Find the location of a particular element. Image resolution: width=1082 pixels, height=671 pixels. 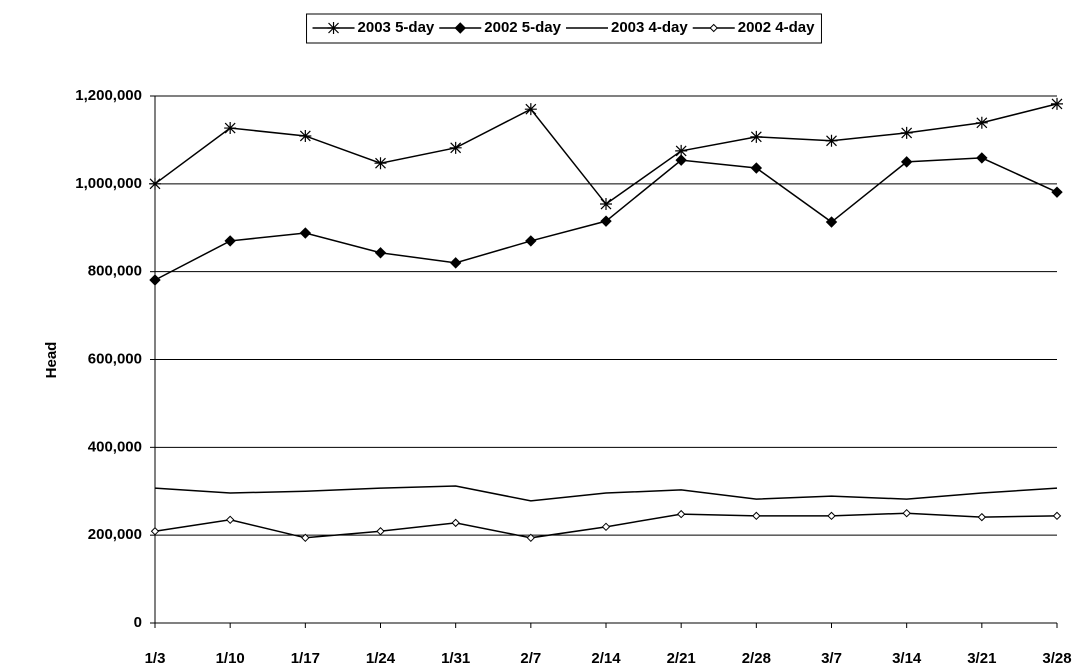

x-tick-label: 2/21 is located at coordinates (681, 658).